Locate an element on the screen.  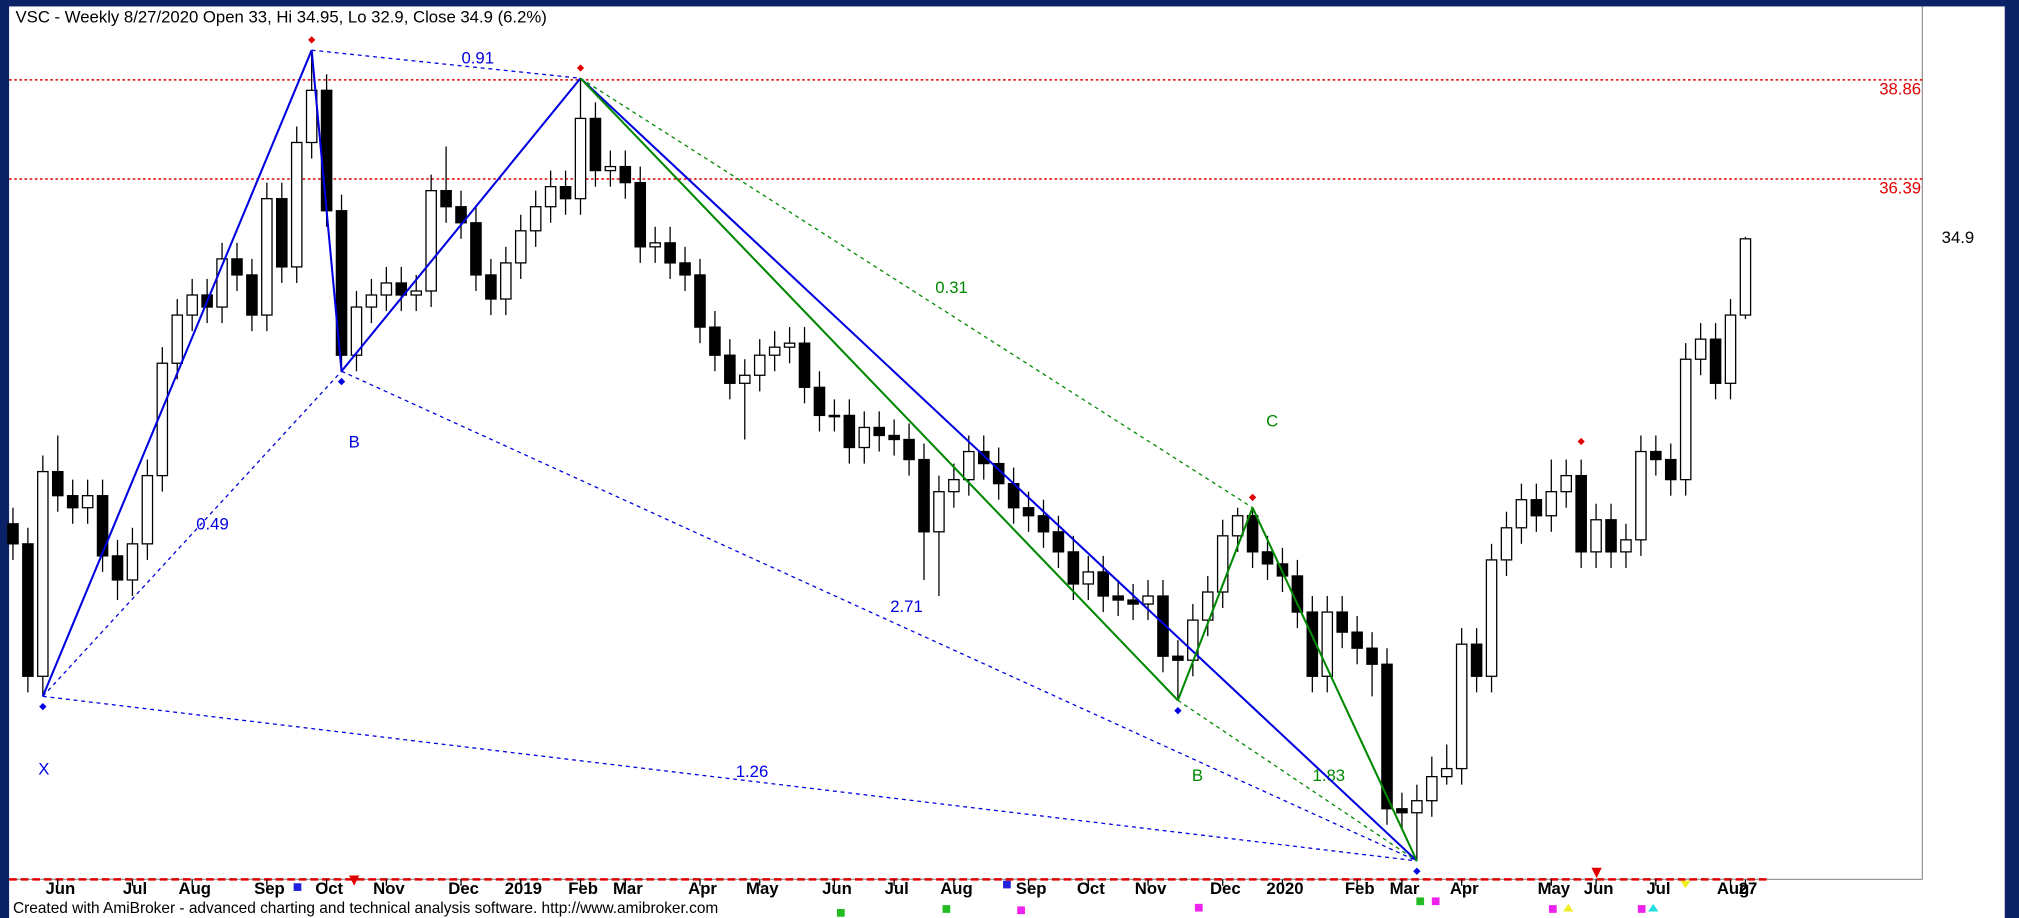
x-tick-label: Nov is located at coordinates (389, 888).